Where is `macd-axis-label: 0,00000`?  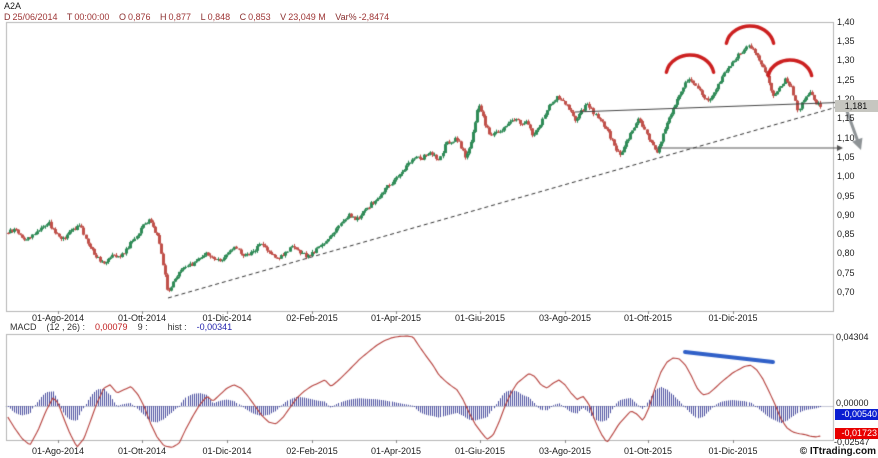 macd-axis-label: 0,00000 is located at coordinates (852, 403).